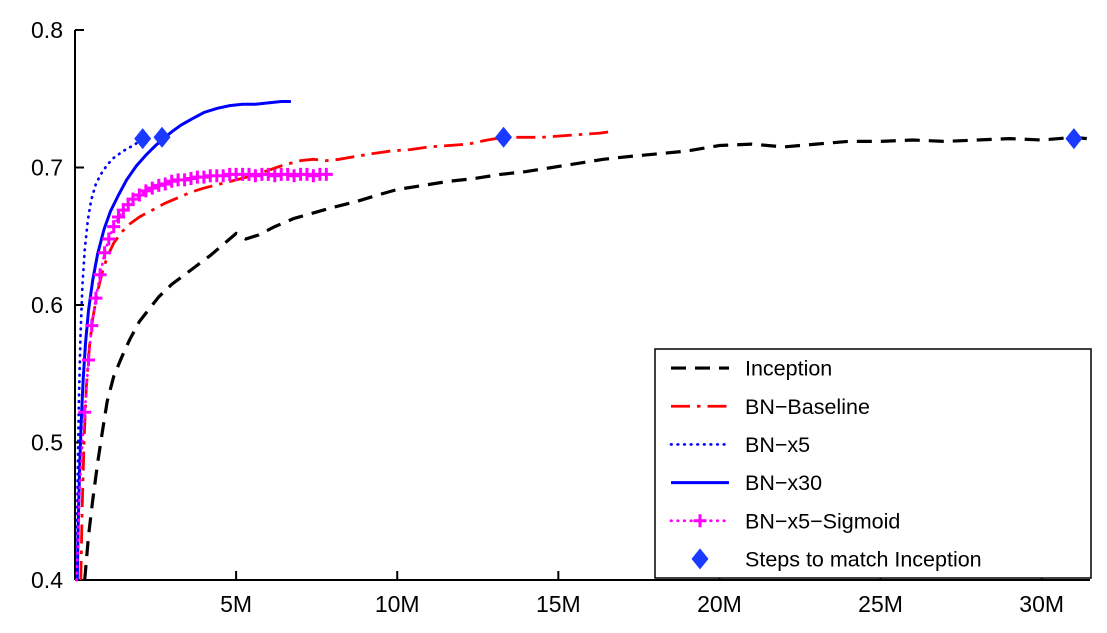  Describe the element at coordinates (873, 463) in the screenshot. I see `legend-box` at that location.